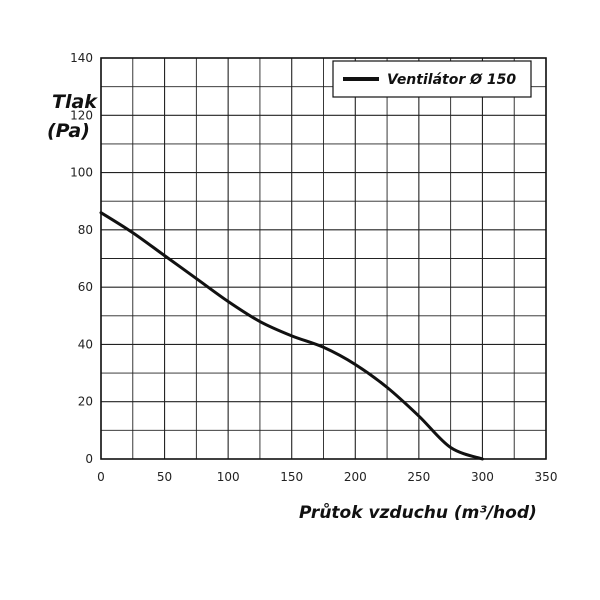 The width and height of the screenshot is (600, 600). I want to click on y-tick-label: 20, so click(85, 402).